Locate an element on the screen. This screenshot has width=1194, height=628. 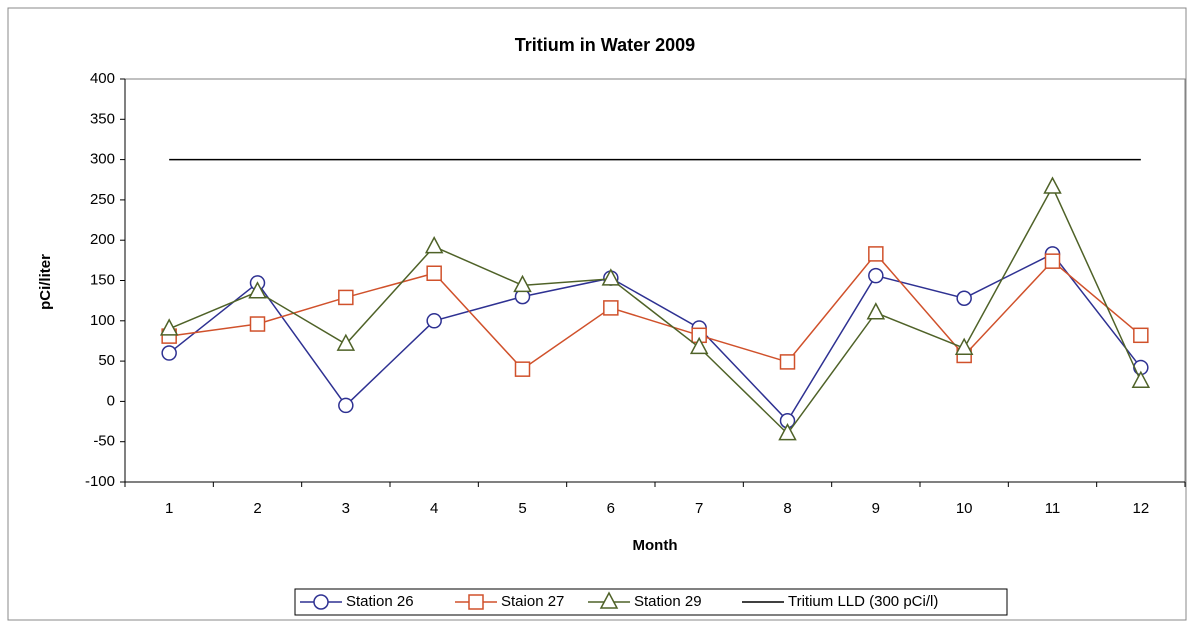
y-tick-label: 100 is located at coordinates (102, 320).